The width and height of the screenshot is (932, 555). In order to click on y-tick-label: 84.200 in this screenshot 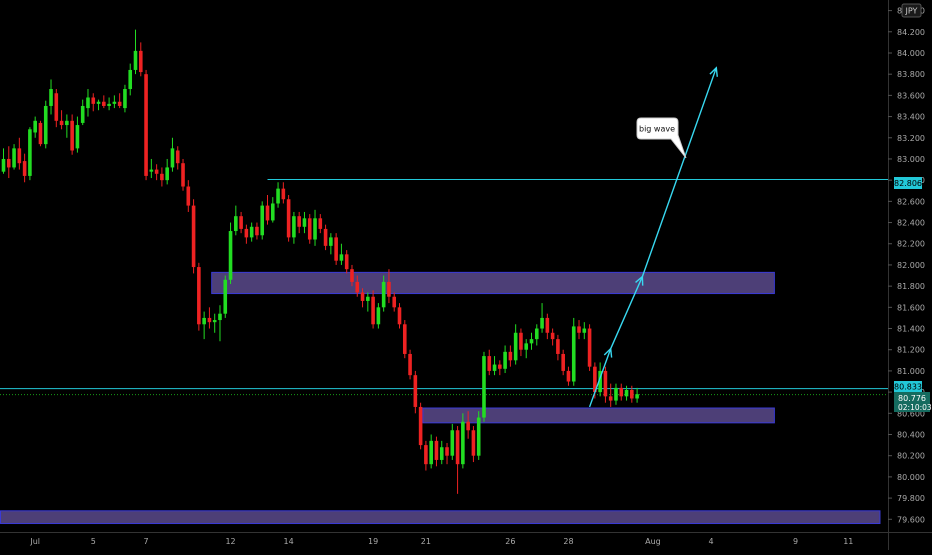, I will do `click(911, 32)`.